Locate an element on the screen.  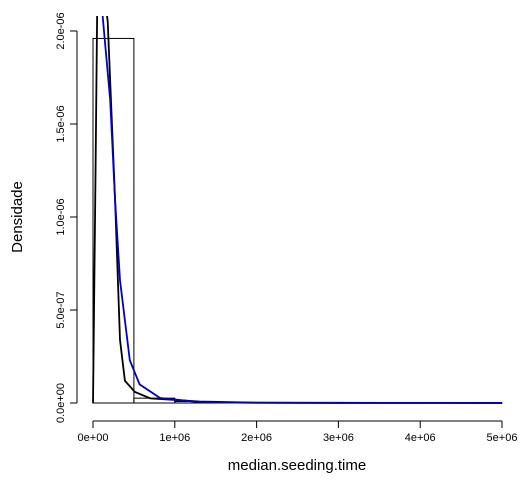
x-tick-label: 5e+06 is located at coordinates (502, 438).